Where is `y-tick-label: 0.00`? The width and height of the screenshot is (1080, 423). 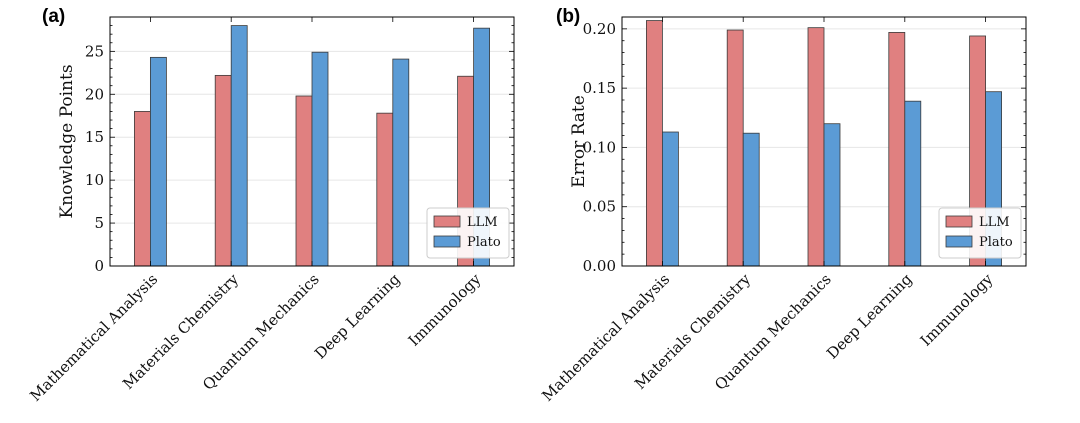
y-tick-label: 0.00 is located at coordinates (599, 266).